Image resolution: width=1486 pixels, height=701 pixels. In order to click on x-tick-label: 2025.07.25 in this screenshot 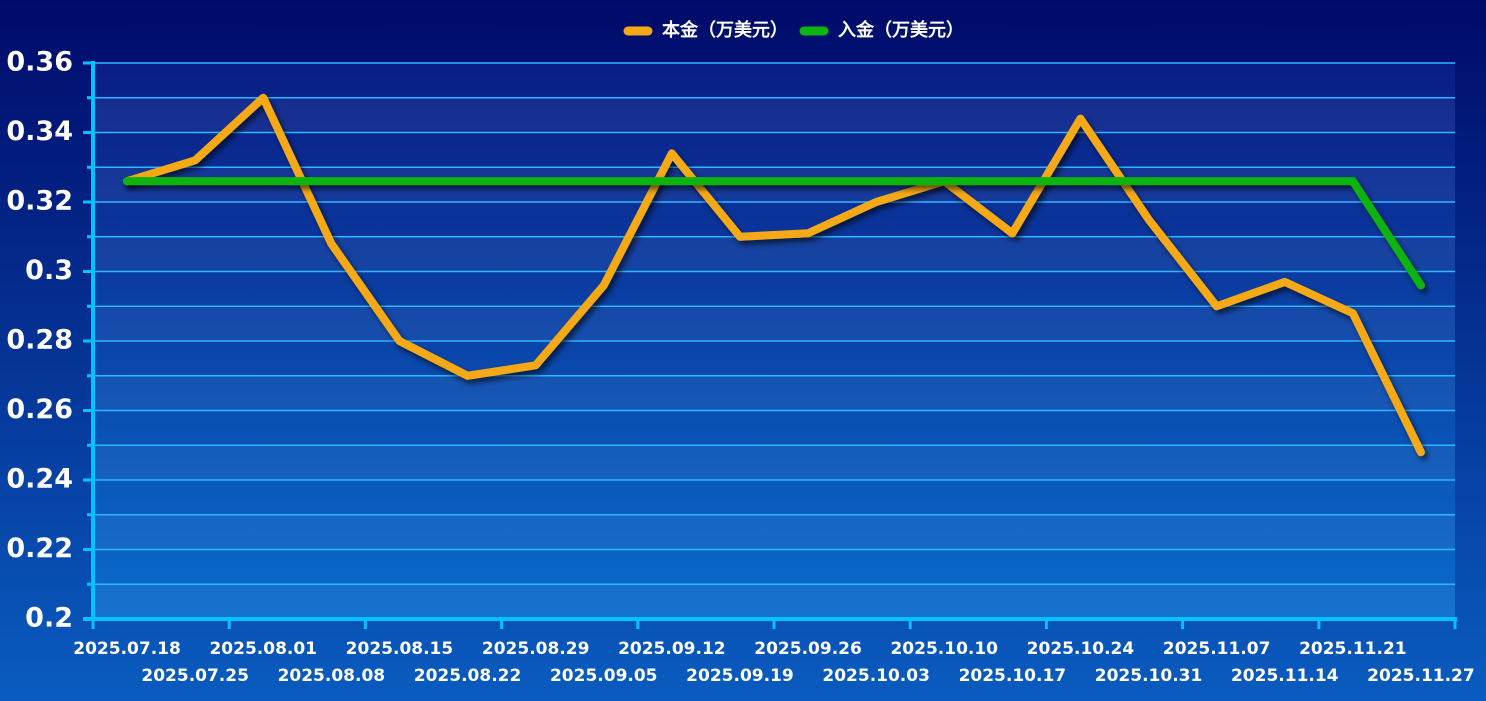, I will do `click(195, 676)`.